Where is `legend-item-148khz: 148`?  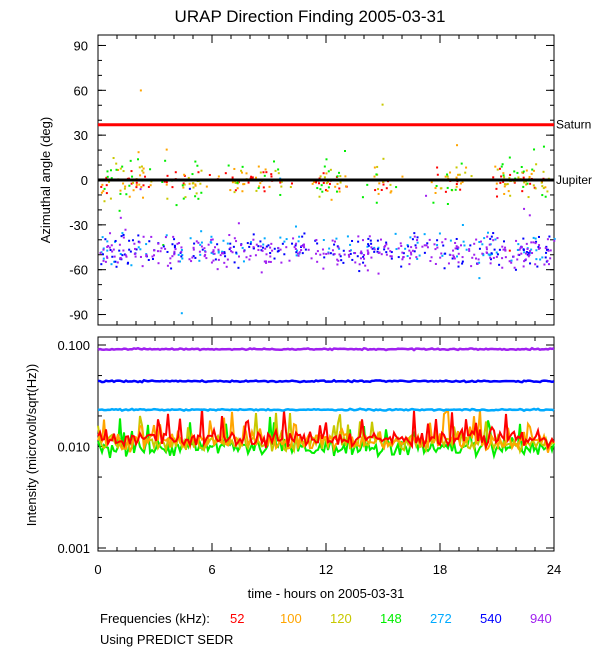 legend-item-148khz: 148 is located at coordinates (391, 618).